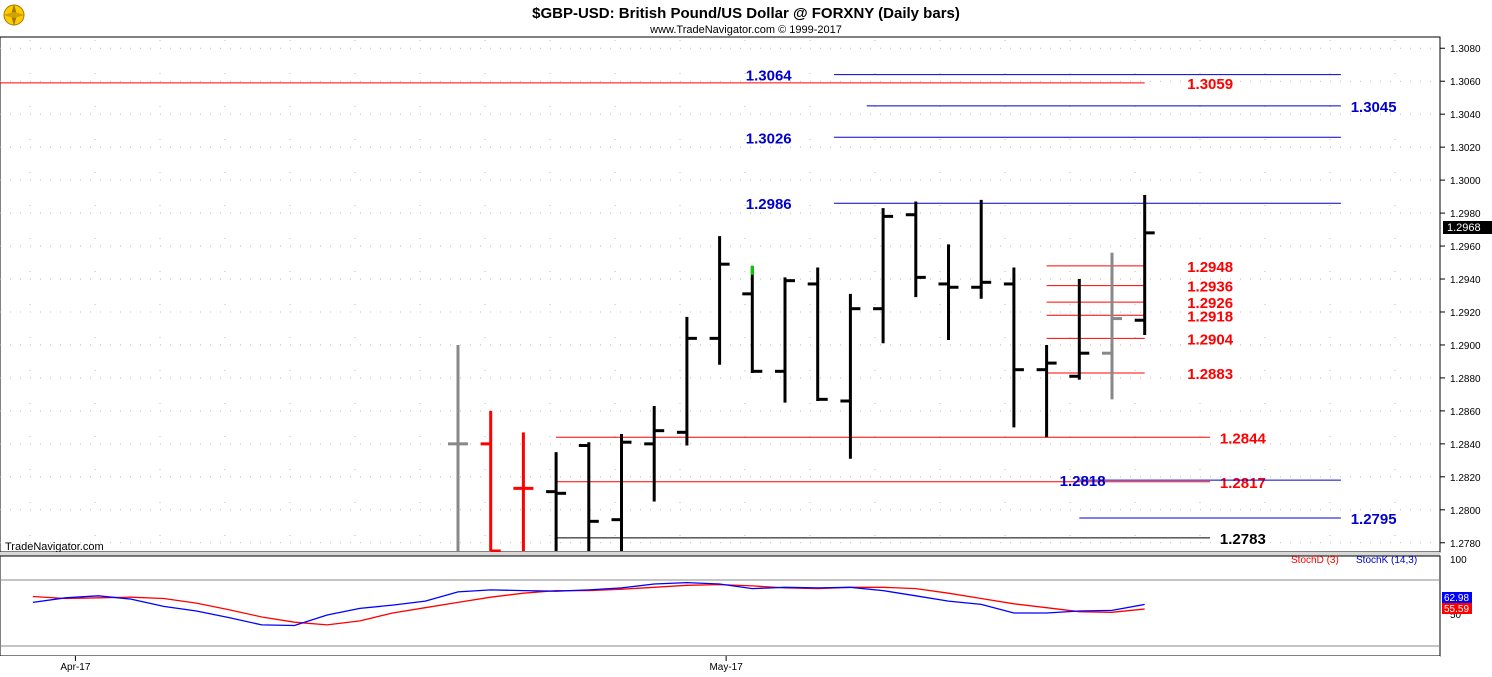  Describe the element at coordinates (1465, 478) in the screenshot. I see `y-tick-label: 1.2820` at that location.